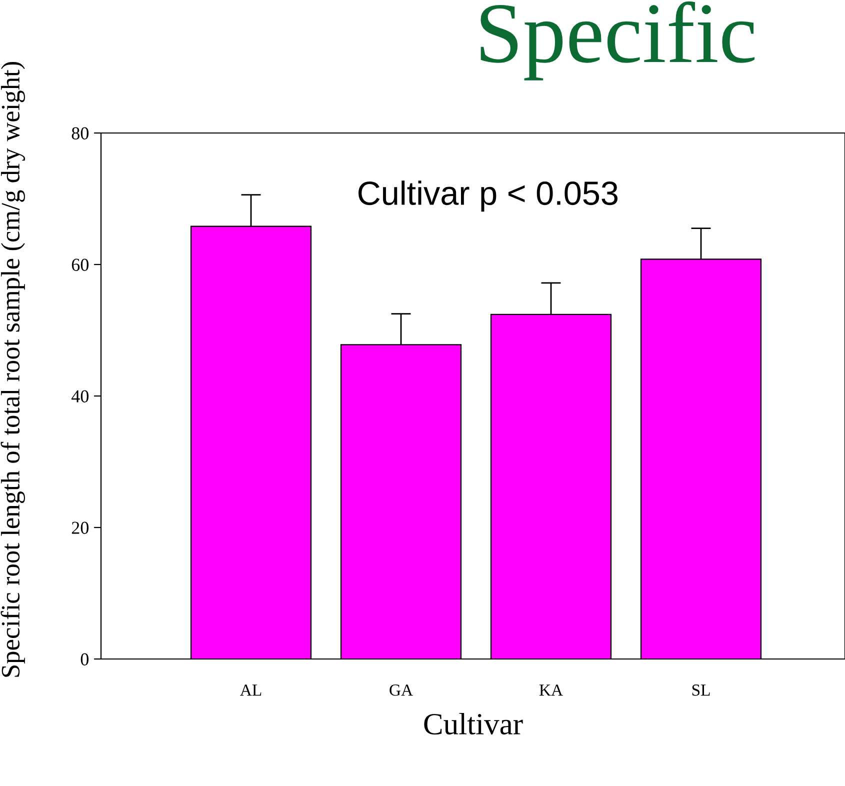  Describe the element at coordinates (12, 369) in the screenshot. I see `y-axis-title: Specific root length of total root sample (cm/g dry weight)` at that location.